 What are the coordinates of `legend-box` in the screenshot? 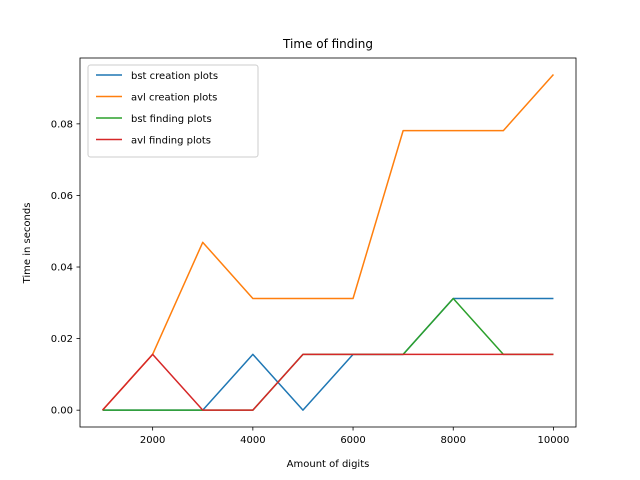 It's located at (173, 111).